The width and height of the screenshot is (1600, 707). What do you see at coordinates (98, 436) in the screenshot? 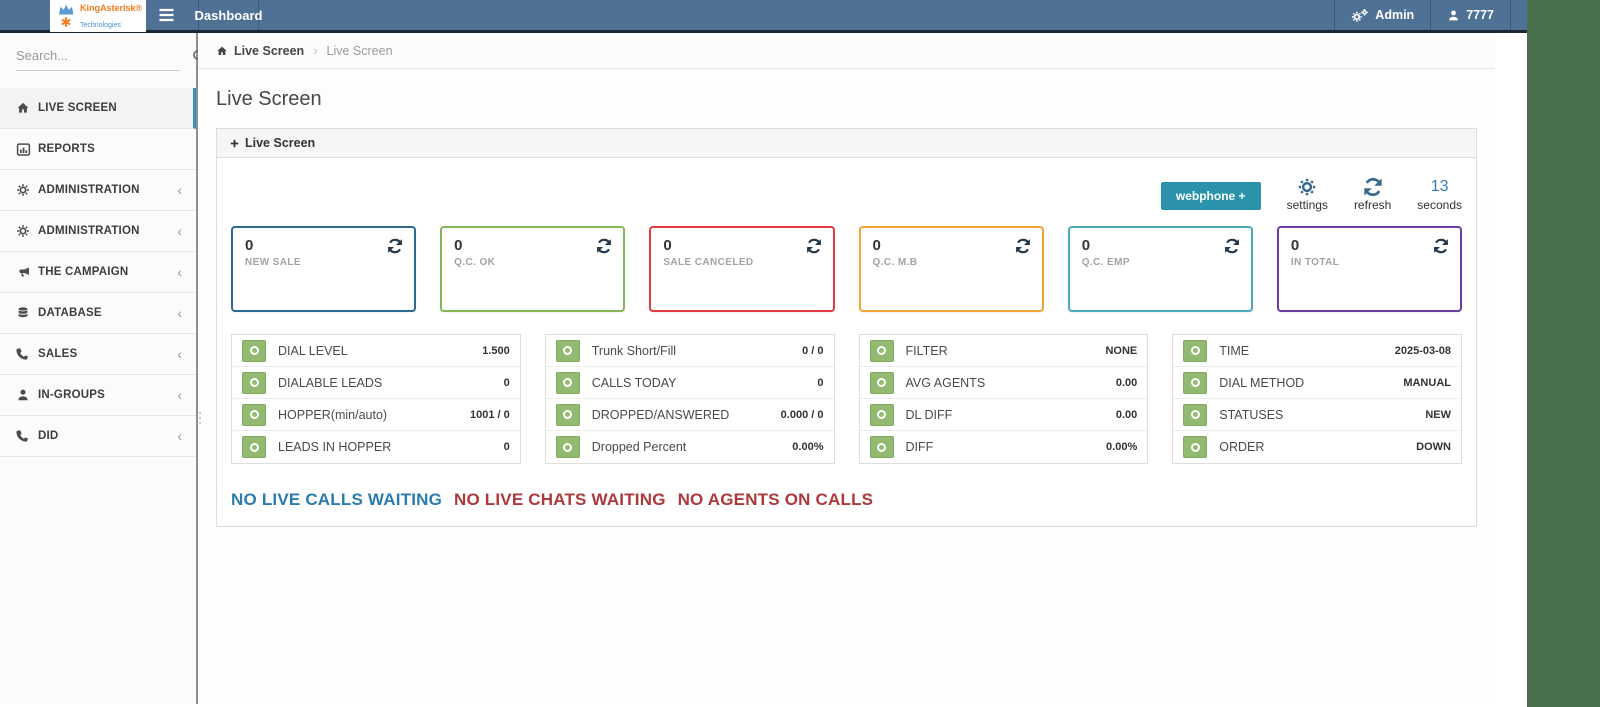
I see `sidebar-item-did: DID ‹` at bounding box center [98, 436].